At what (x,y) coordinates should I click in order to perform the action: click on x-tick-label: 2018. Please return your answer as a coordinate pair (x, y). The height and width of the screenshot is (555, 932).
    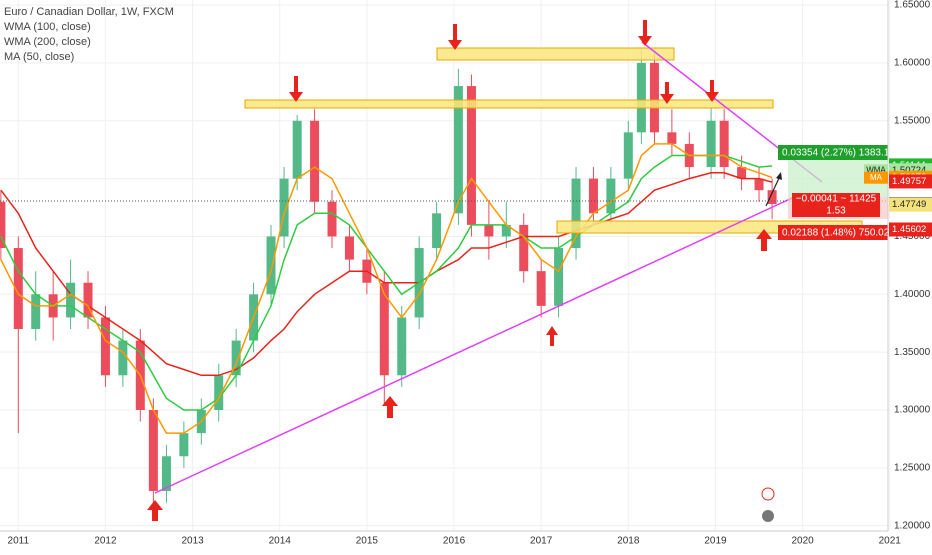
    Looking at the image, I should click on (628, 541).